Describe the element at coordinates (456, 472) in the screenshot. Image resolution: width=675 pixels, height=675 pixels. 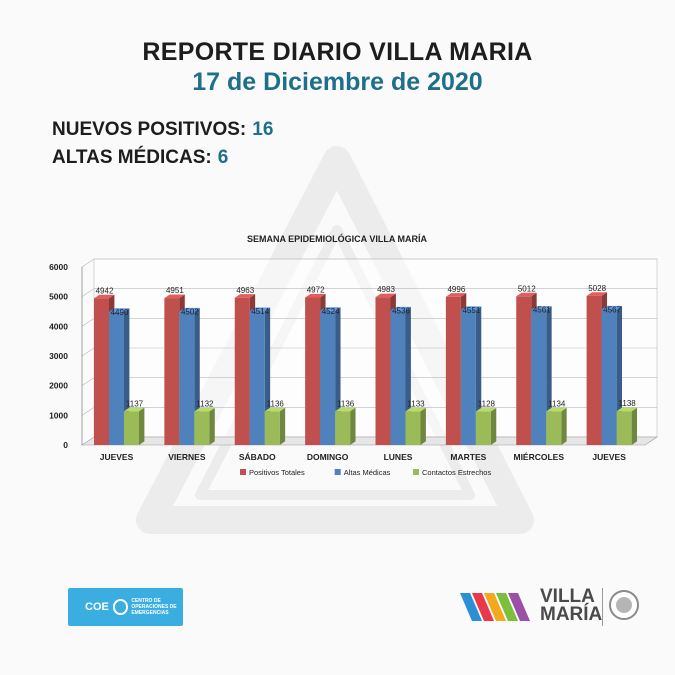
I see `legend-label: Contactos Estrechos` at that location.